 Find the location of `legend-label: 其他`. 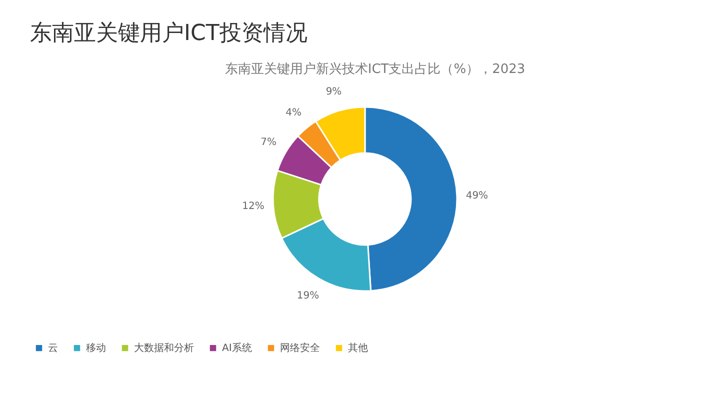

legend-label: 其他 is located at coordinates (358, 348).